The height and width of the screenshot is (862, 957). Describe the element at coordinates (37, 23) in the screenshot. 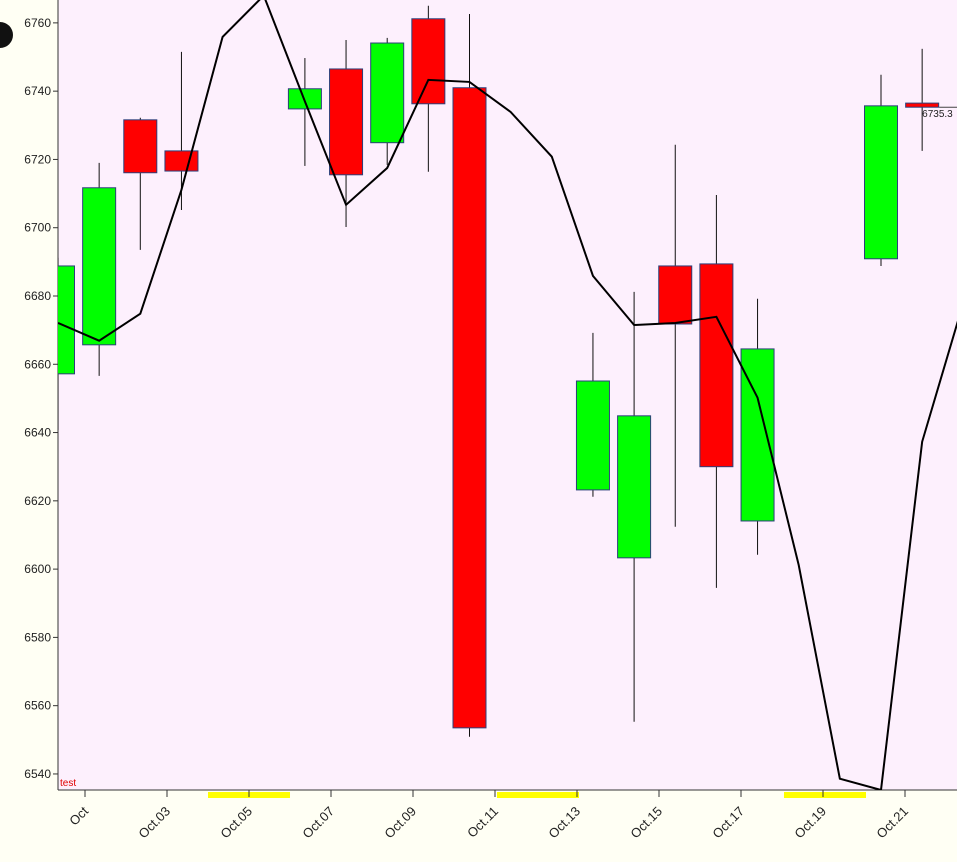

I see `y-tick-label: 6760` at that location.